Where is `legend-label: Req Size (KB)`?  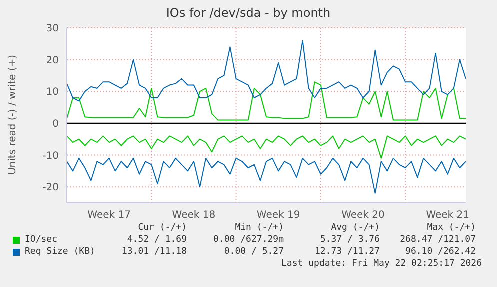 legend-label: Req Size (KB) is located at coordinates (60, 252).